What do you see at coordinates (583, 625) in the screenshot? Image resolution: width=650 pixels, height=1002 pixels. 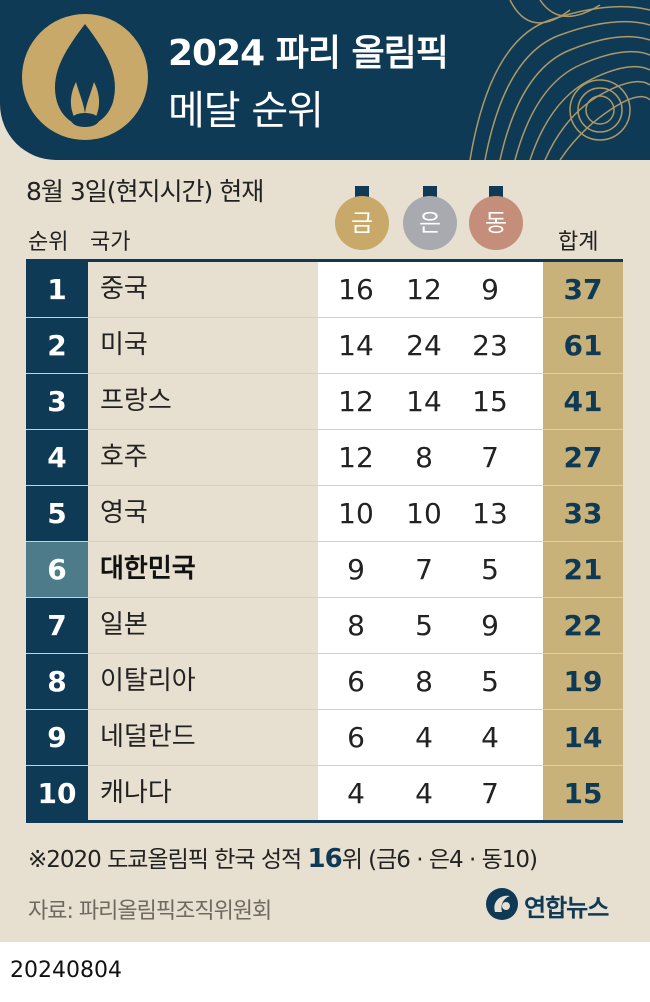 I see `total-count: 22` at bounding box center [583, 625].